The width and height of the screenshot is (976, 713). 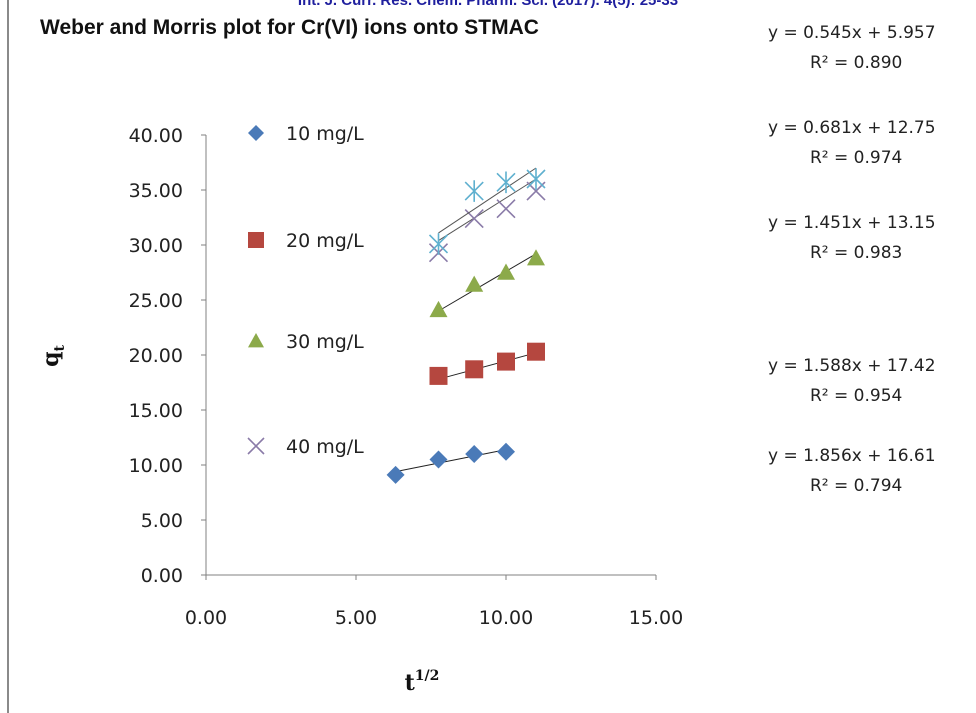 I want to click on x-tick-label: 5.00, so click(x=356, y=618).